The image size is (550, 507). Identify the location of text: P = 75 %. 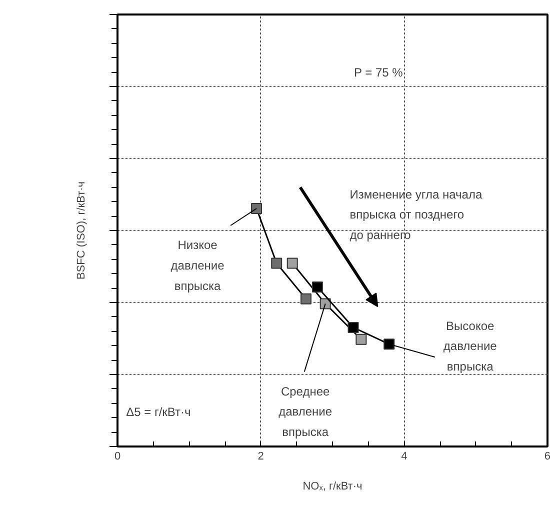
(379, 72).